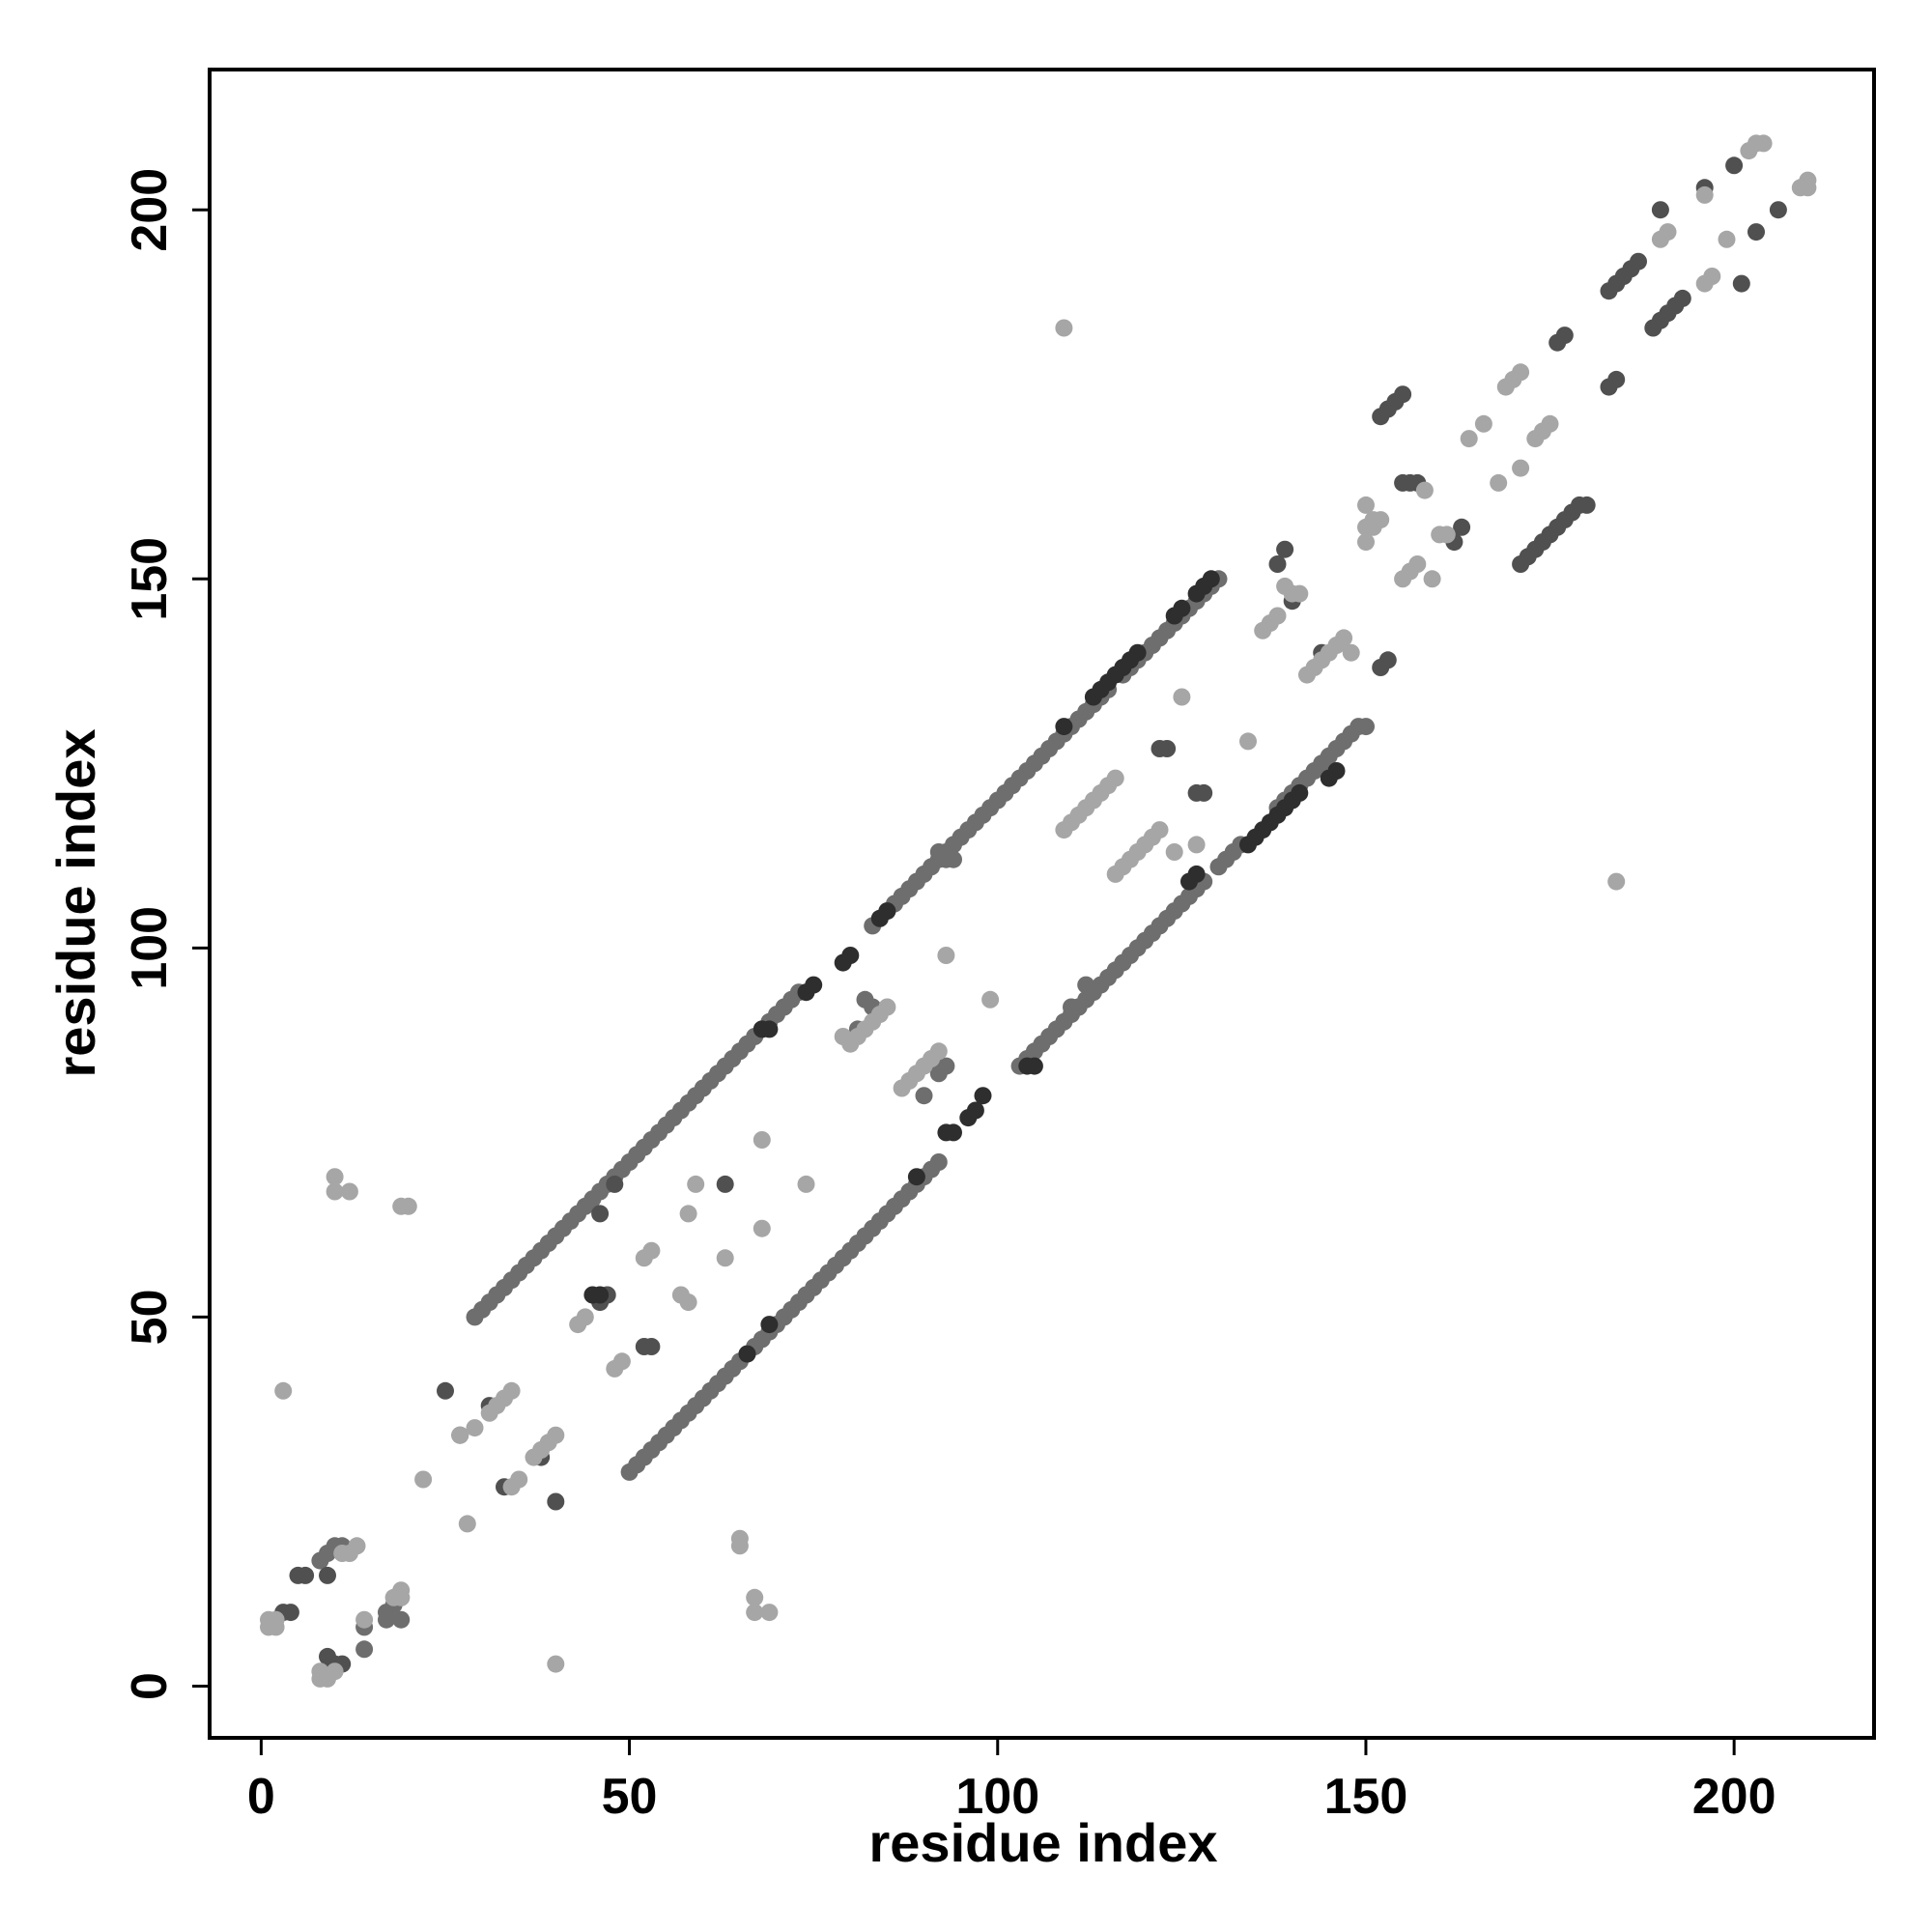 The width and height of the screenshot is (1932, 1932). What do you see at coordinates (150, 579) in the screenshot?
I see `y-tick-label: 150` at bounding box center [150, 579].